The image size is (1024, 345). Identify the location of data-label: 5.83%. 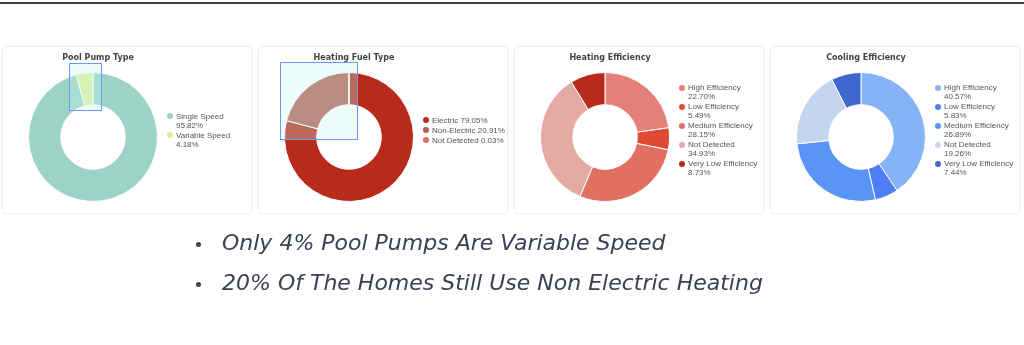
(955, 115).